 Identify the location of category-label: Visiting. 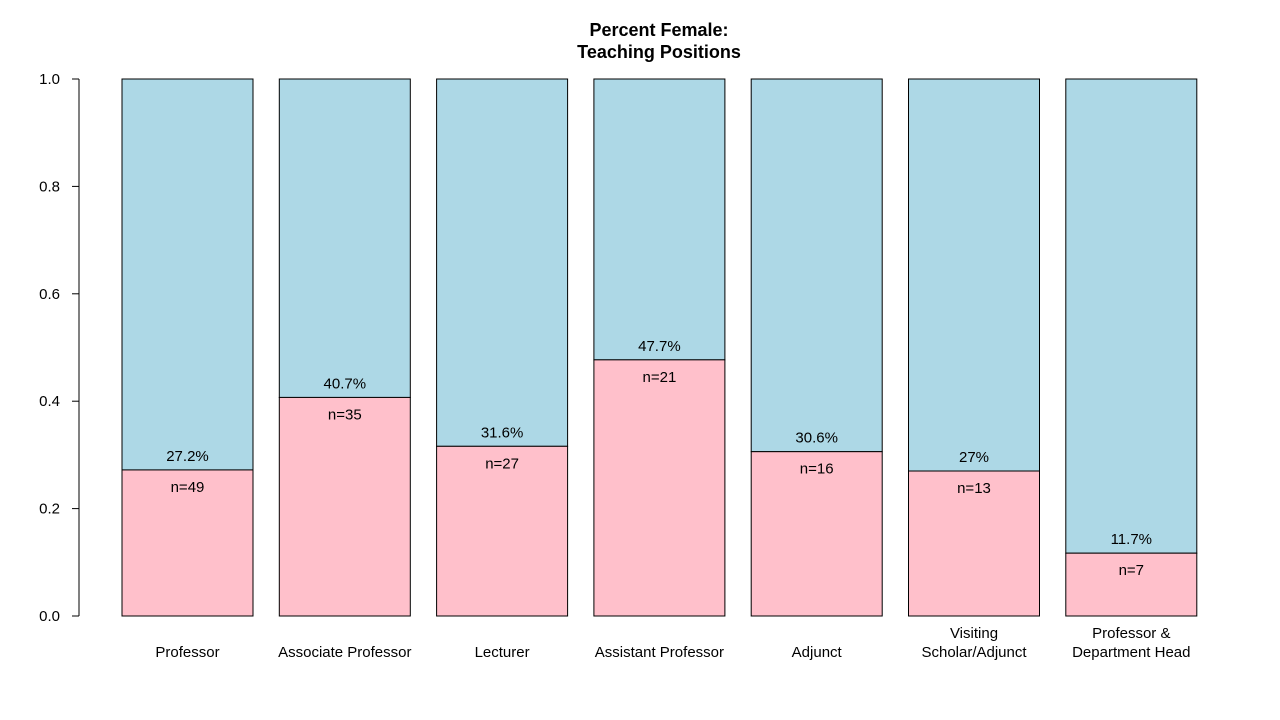
(974, 633).